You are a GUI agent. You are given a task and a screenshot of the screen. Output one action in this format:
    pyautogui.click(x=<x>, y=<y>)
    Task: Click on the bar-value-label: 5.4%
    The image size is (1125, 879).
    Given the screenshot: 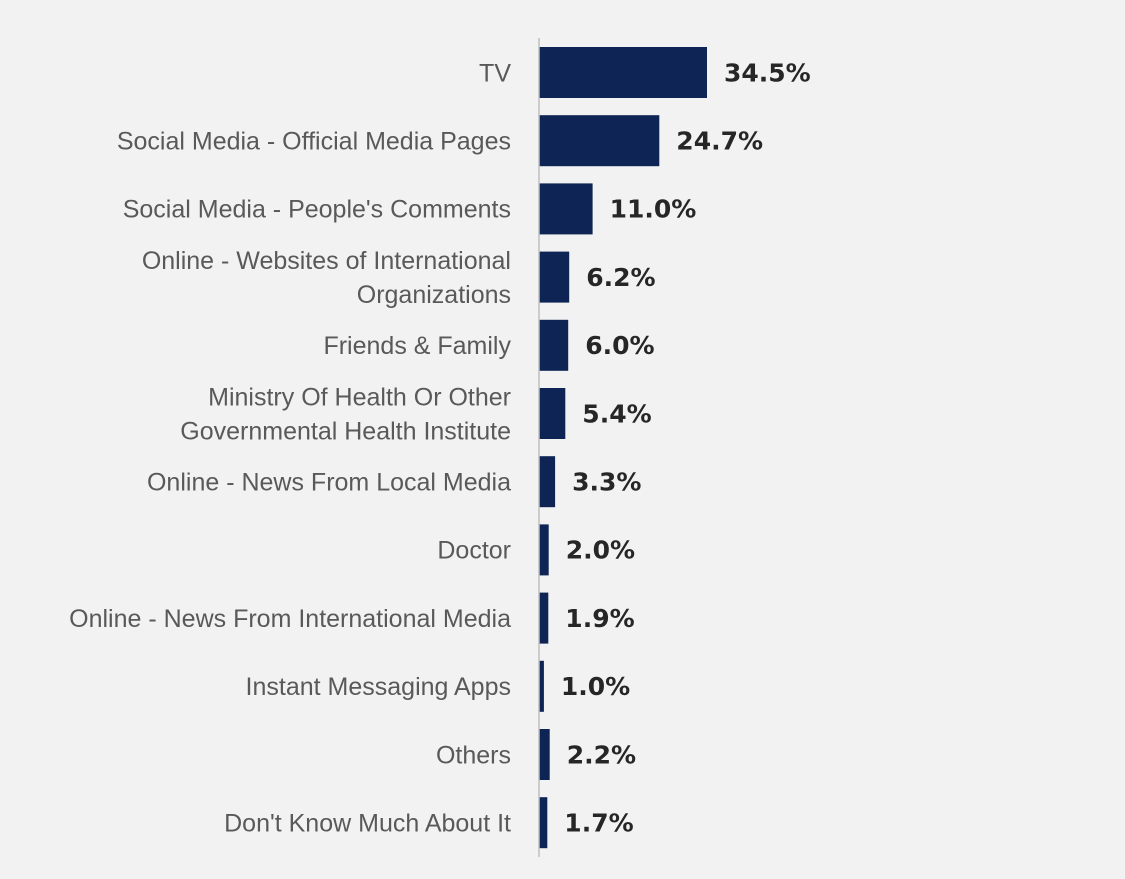 What is the action you would take?
    pyautogui.click(x=616, y=413)
    